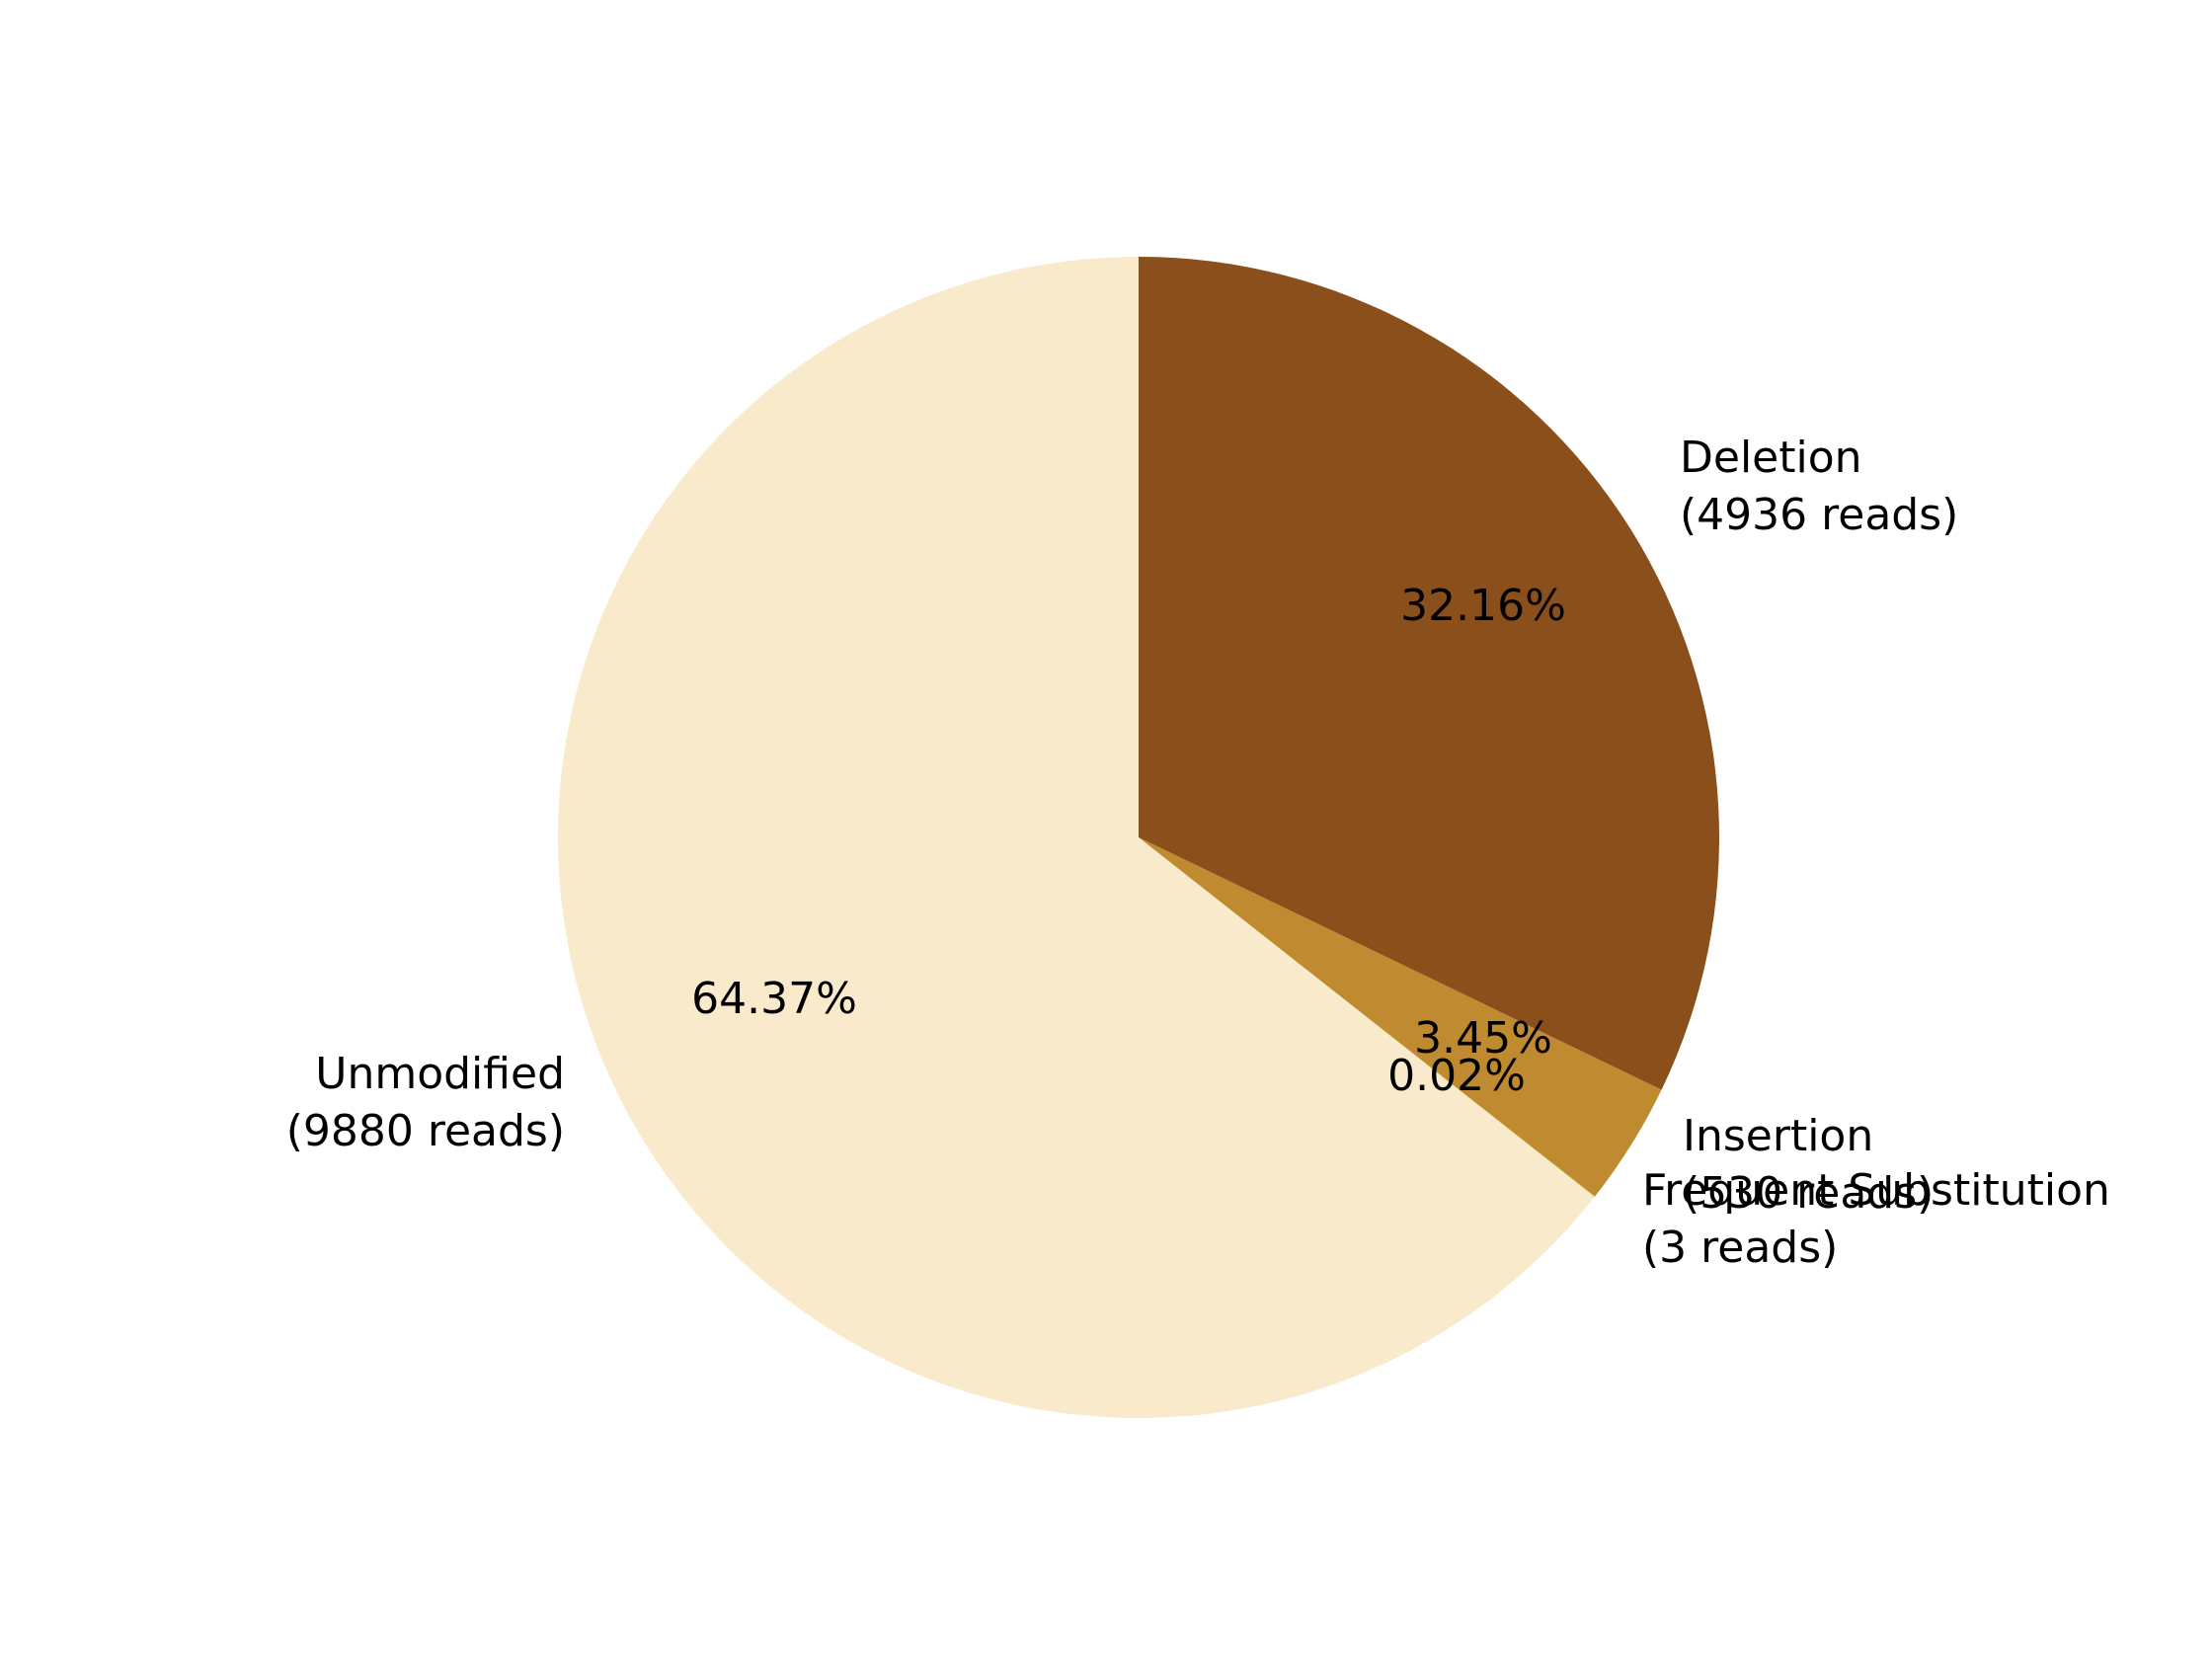  What do you see at coordinates (1819, 487) in the screenshot?
I see `slice-label-deletion: Deletion (4936 reads)` at bounding box center [1819, 487].